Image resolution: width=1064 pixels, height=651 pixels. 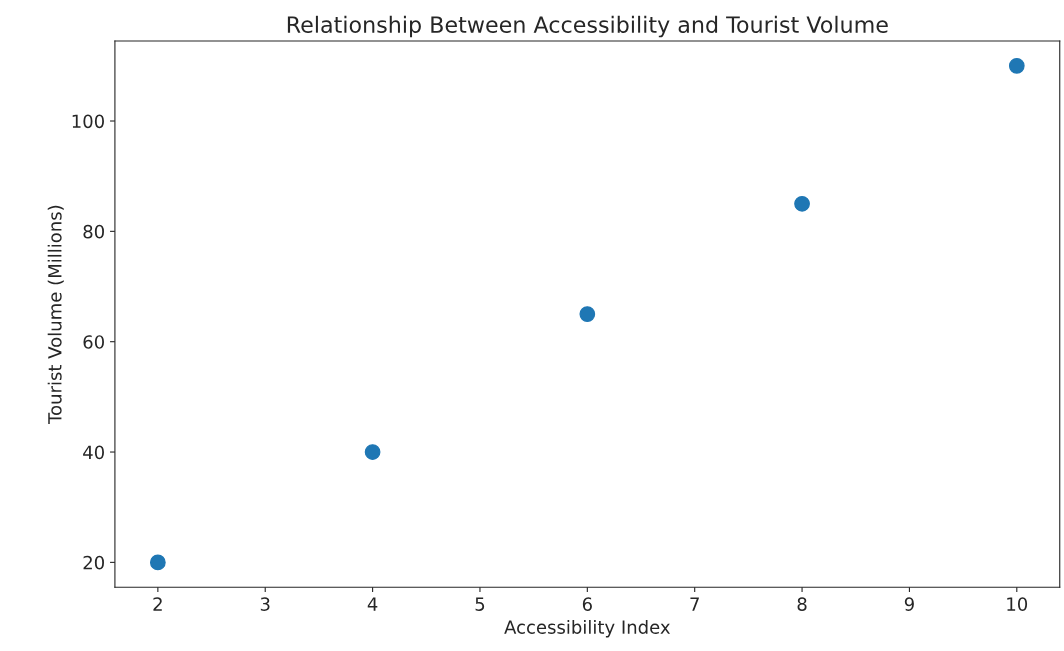 What do you see at coordinates (93, 342) in the screenshot?
I see `y-tick-label: 60` at bounding box center [93, 342].